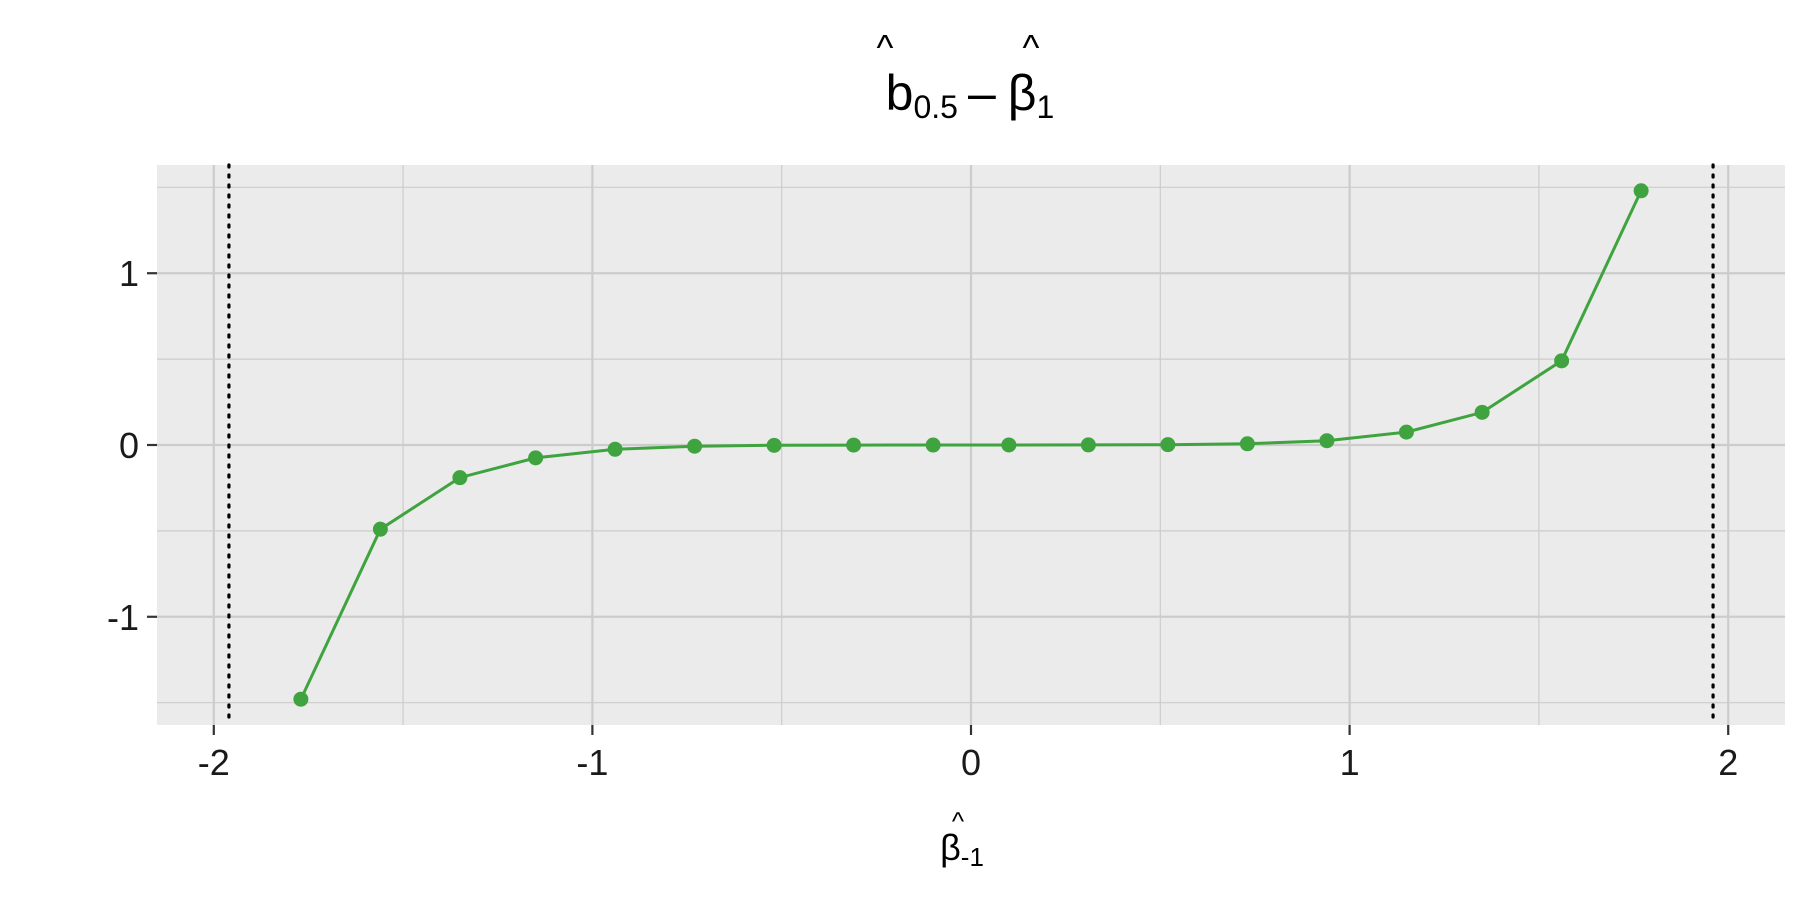  Describe the element at coordinates (1728, 762) in the screenshot. I see `x-tick-label: 2` at that location.